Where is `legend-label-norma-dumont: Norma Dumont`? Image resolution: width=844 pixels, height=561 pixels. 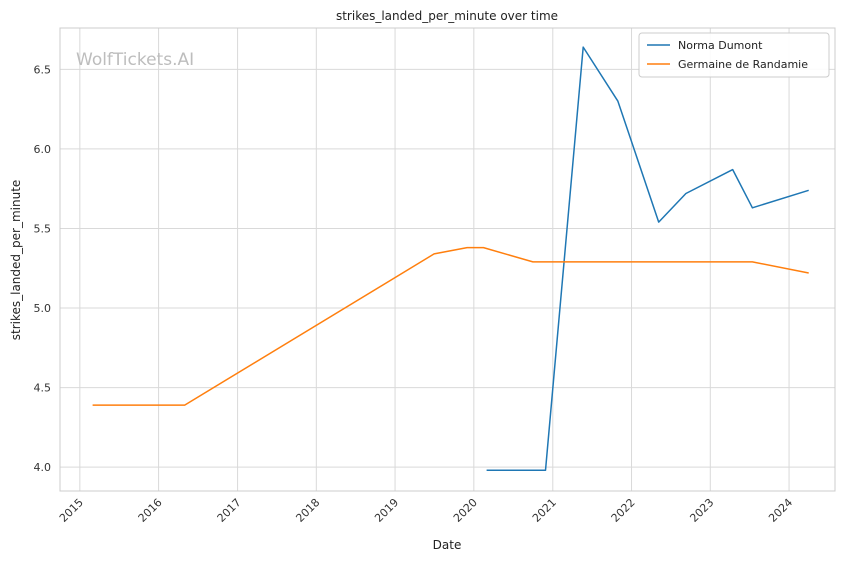 legend-label-norma-dumont: Norma Dumont is located at coordinates (720, 45).